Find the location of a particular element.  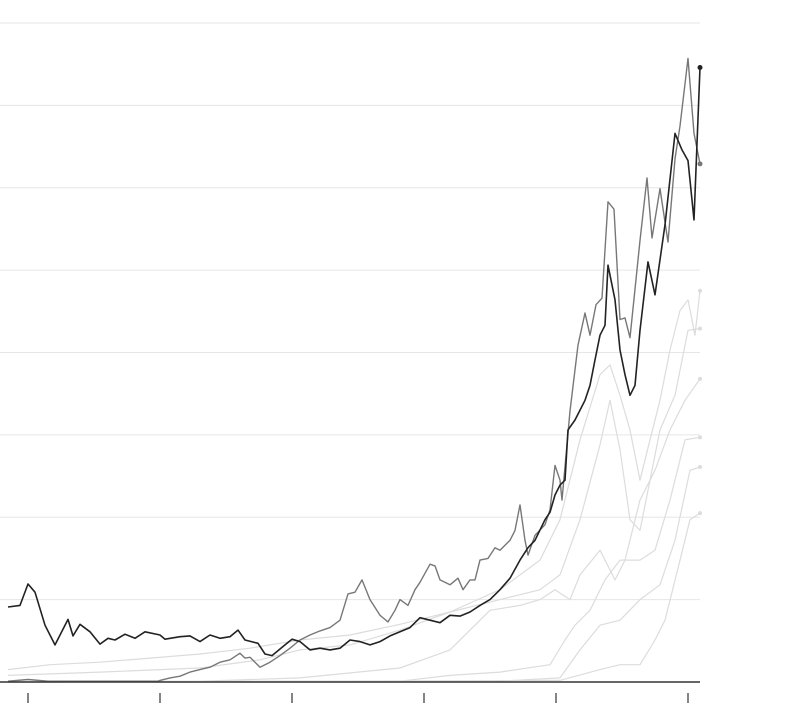

x-axis is located at coordinates (350, 692).